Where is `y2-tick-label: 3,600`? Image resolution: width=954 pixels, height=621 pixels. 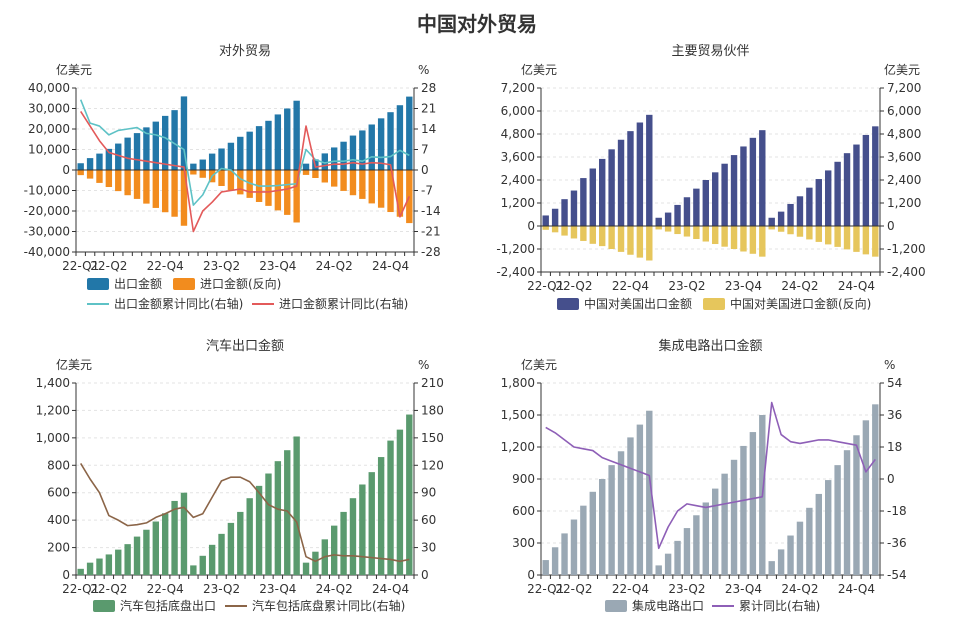 y2-tick-label: 3,600 is located at coordinates (904, 157).